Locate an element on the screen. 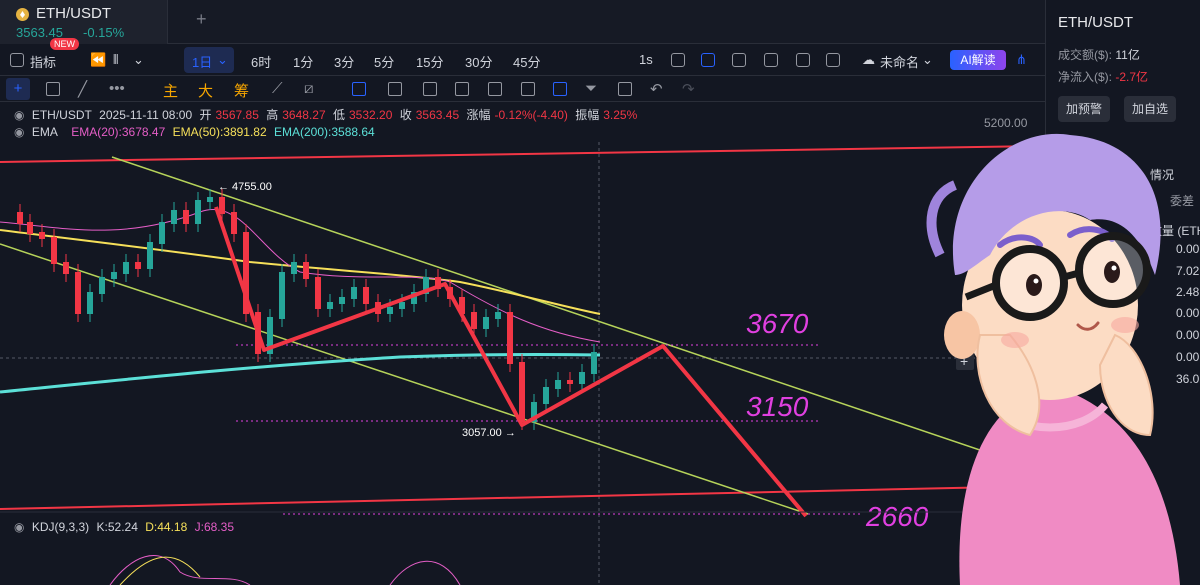 This screenshot has width=1200, height=585. settings-icon is located at coordinates (803, 60).